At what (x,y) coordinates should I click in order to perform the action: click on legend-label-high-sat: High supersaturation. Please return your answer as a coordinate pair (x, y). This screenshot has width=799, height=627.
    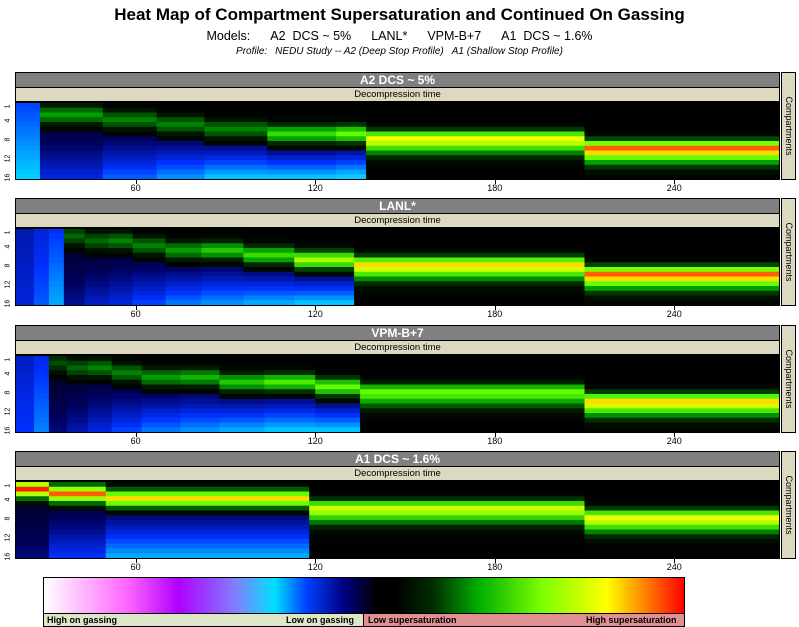
    Looking at the image, I should click on (631, 620).